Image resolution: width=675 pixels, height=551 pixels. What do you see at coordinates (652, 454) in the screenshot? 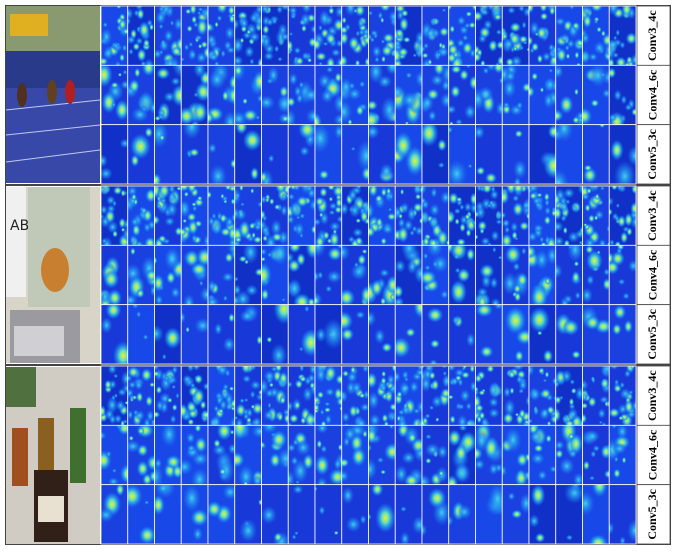
I see `row-label: Conv4_6c` at bounding box center [652, 454].